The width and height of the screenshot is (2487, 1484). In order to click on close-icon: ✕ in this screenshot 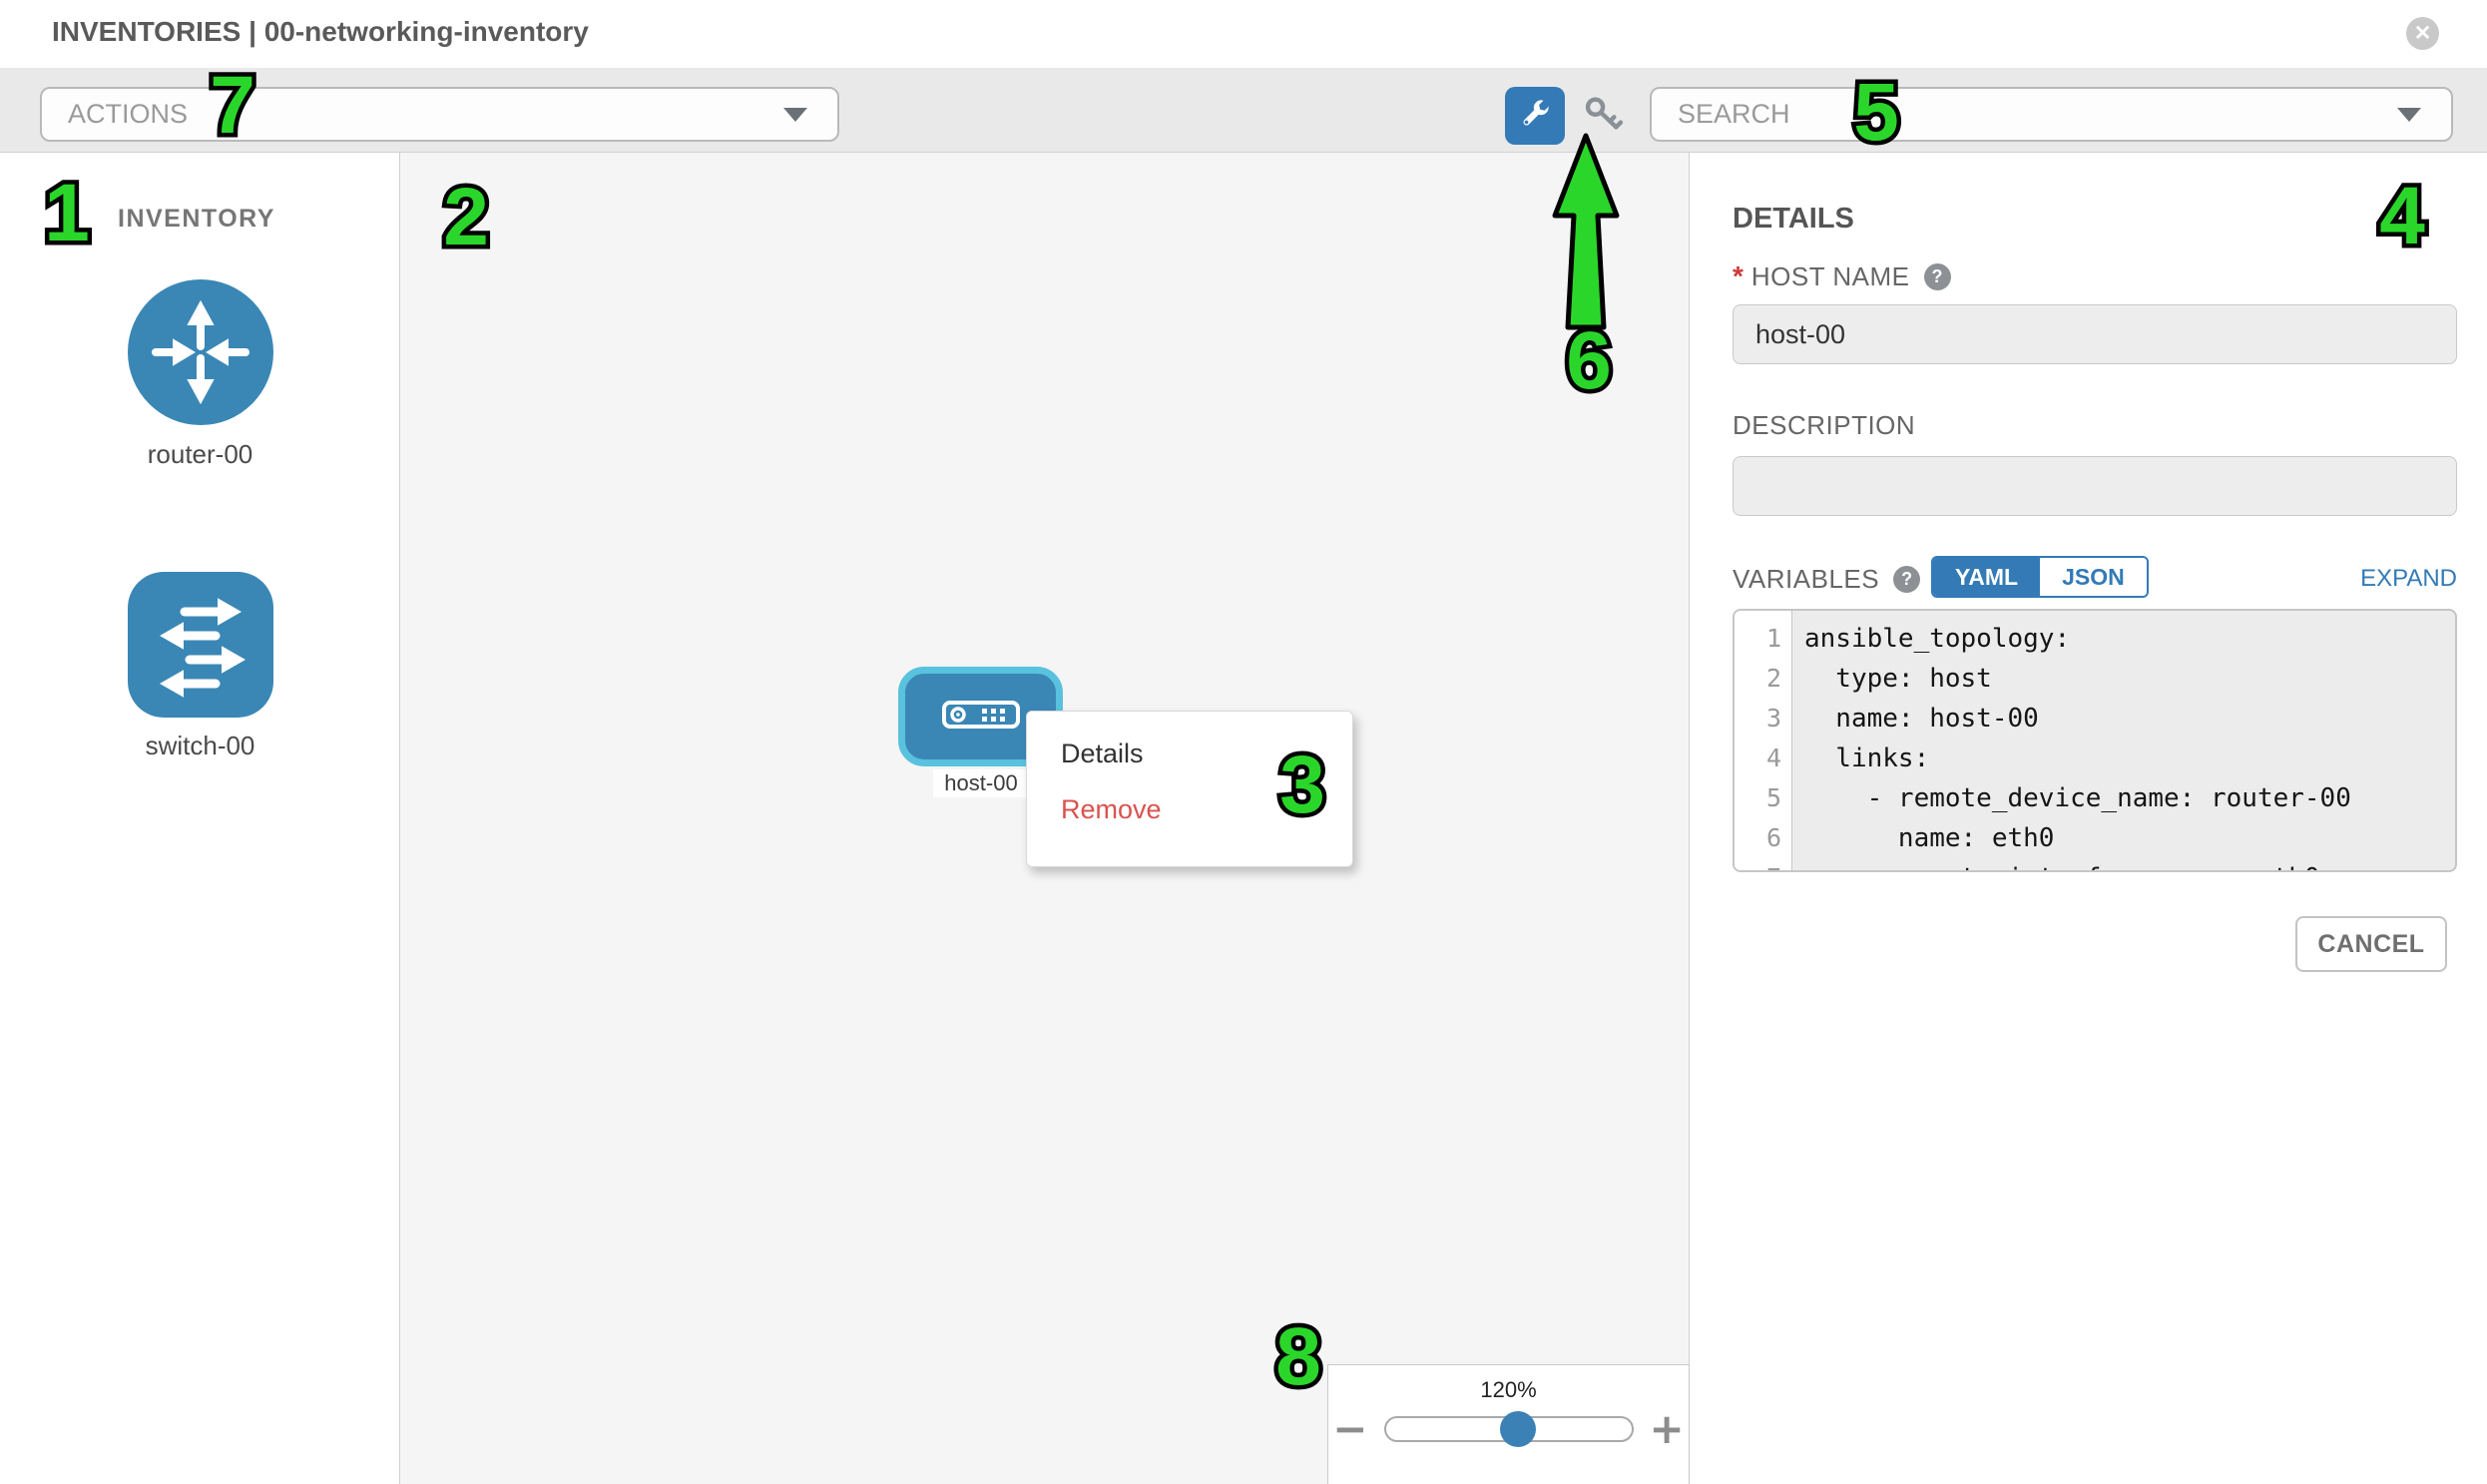, I will do `click(2422, 33)`.